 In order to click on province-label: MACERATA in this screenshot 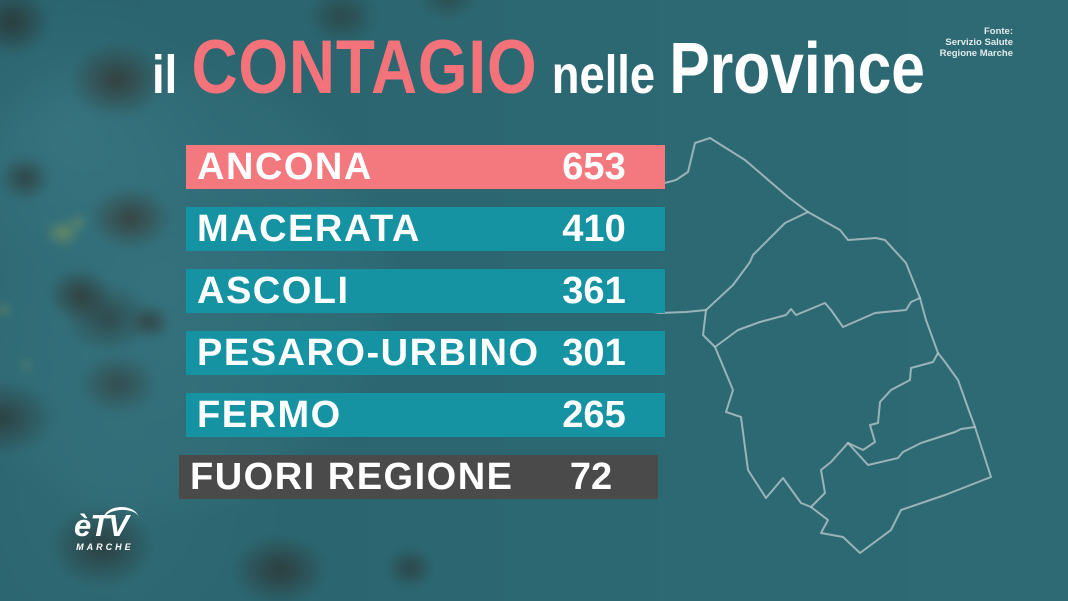, I will do `click(309, 229)`.